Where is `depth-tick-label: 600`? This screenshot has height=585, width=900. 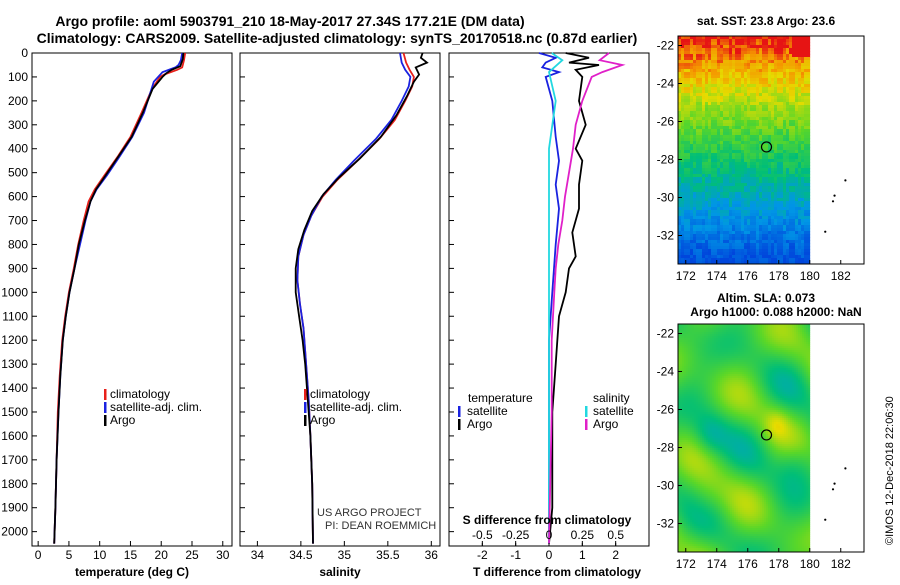
depth-tick-label: 600 is located at coordinates (18, 197).